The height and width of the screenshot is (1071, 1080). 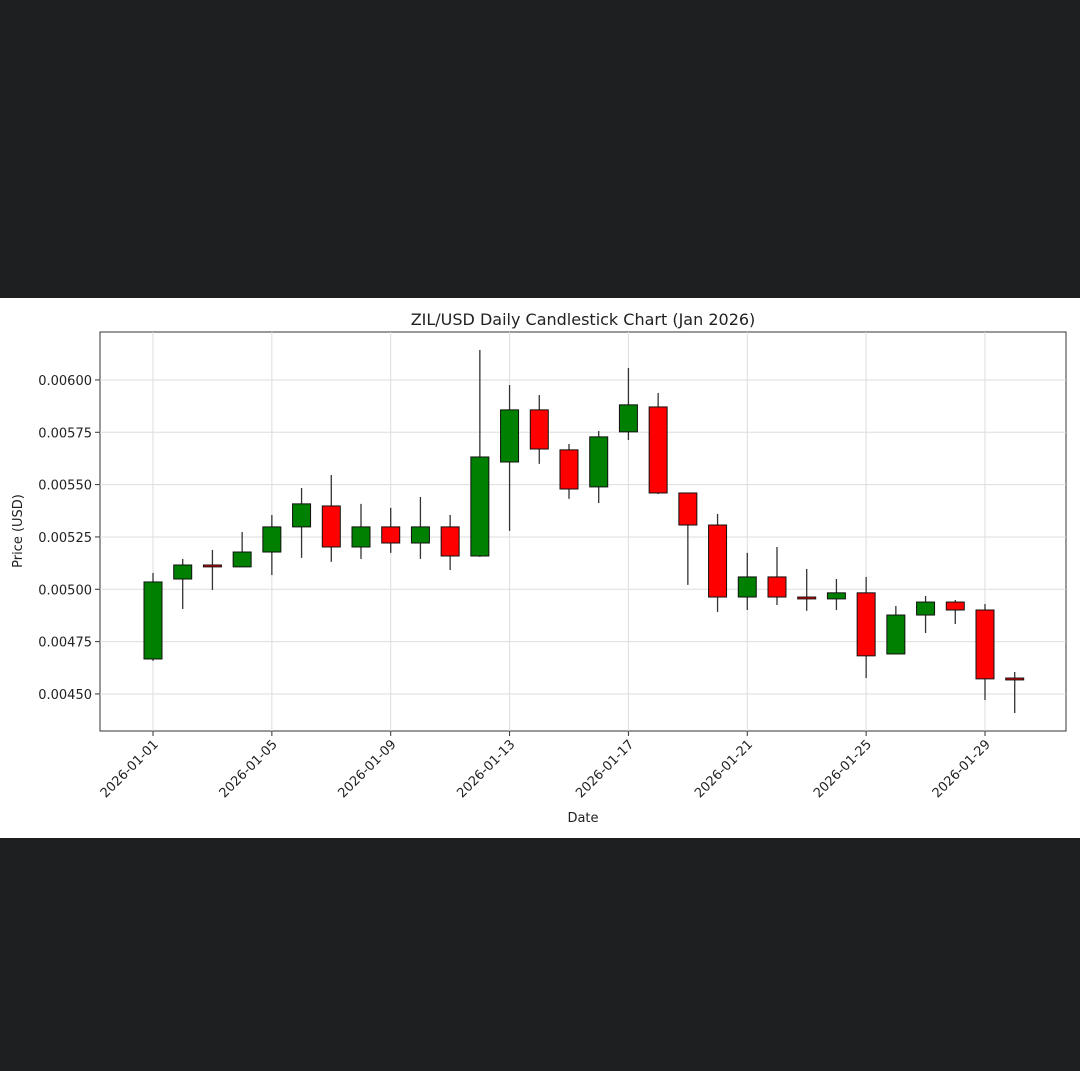 I want to click on y-tick-label: 0.00450, so click(x=65, y=695).